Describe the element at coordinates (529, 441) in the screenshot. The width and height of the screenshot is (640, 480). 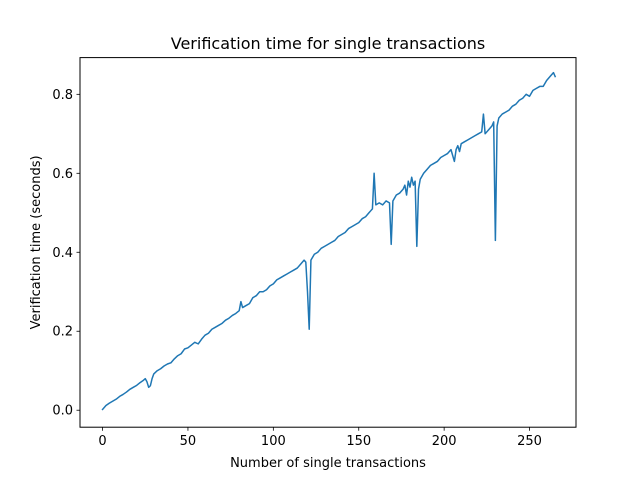
I see `x-tick-label: 250` at that location.